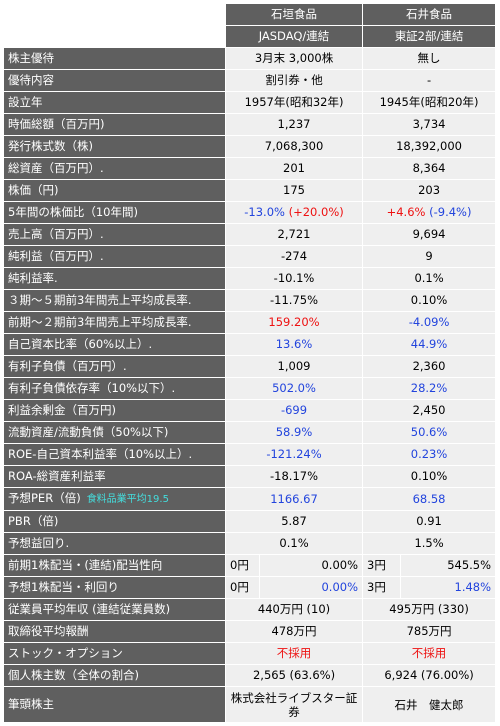  I want to click on company-a-market: JASDAQ/連結, so click(294, 36).